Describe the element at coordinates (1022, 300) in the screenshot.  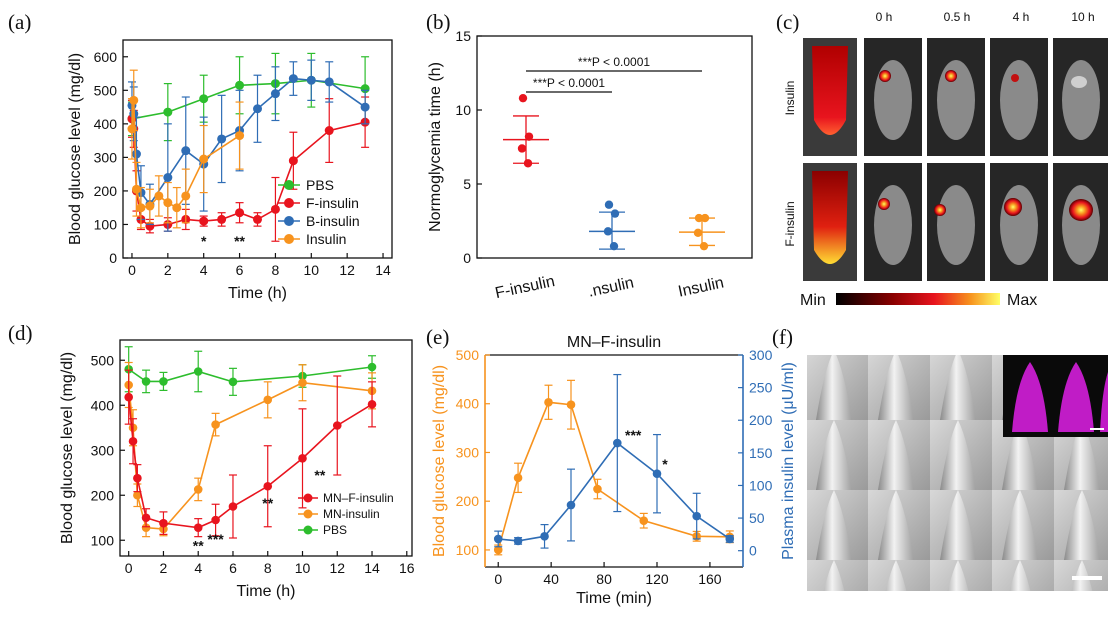
I see `colorbar-max-label: Max` at that location.